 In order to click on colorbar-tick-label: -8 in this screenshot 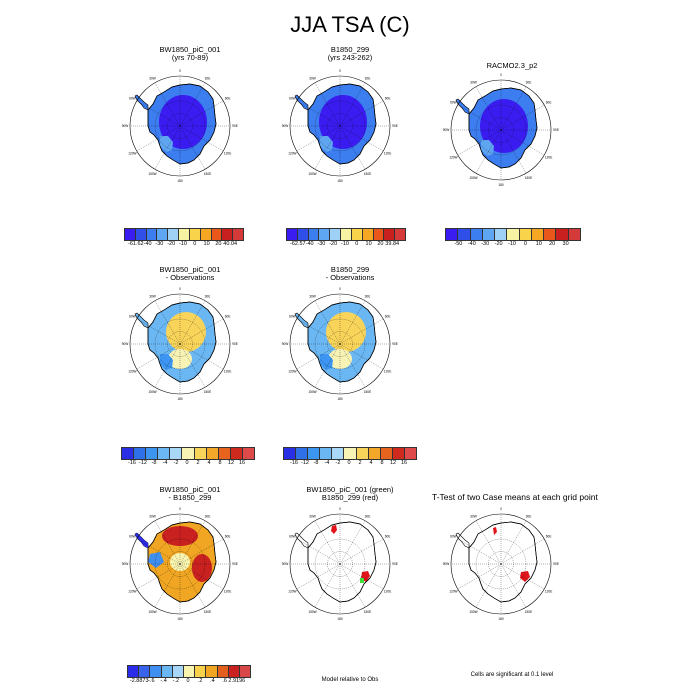, I will do `click(316, 463)`.